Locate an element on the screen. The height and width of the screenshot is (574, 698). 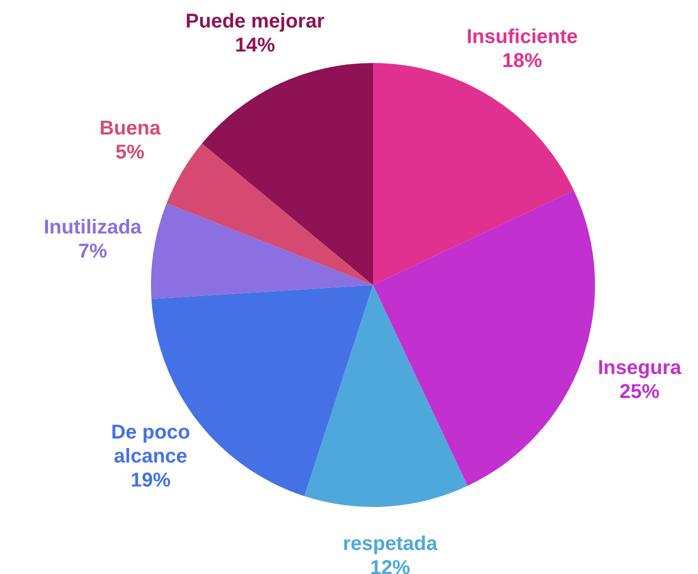
slice-label: respetada is located at coordinates (390, 544).